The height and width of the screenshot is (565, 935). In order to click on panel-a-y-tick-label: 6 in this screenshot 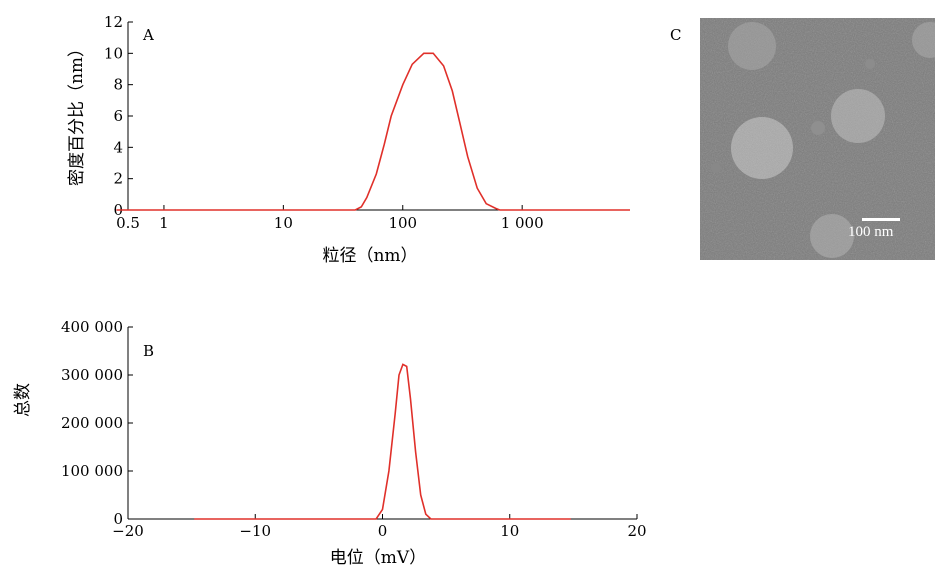, I will do `click(118, 116)`.